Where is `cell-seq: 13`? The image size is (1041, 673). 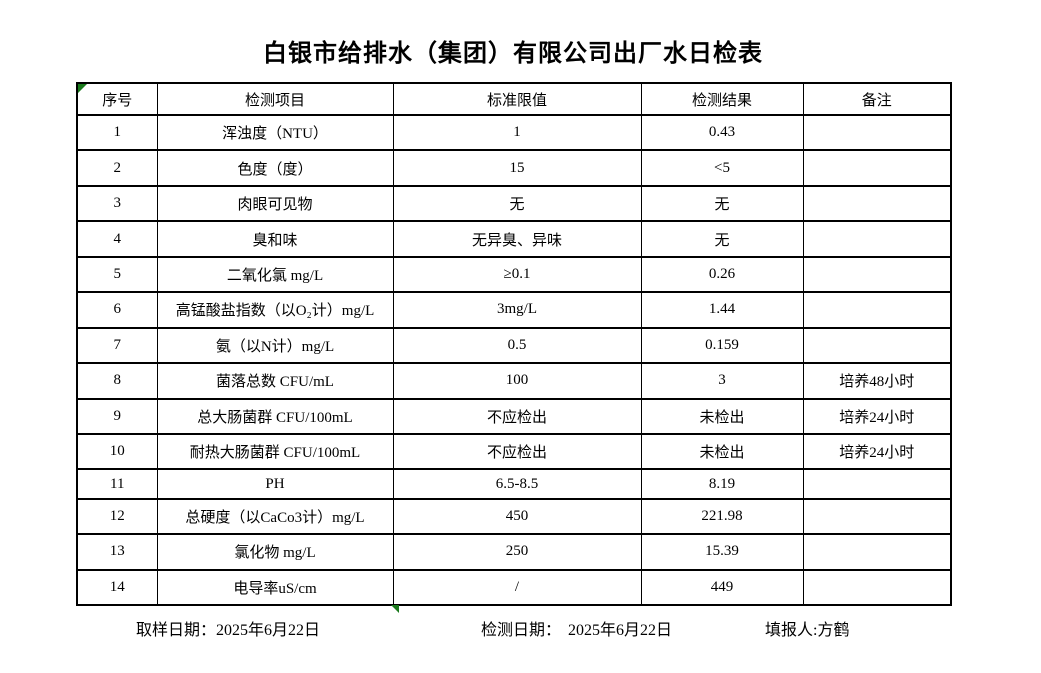 cell-seq: 13 is located at coordinates (117, 552).